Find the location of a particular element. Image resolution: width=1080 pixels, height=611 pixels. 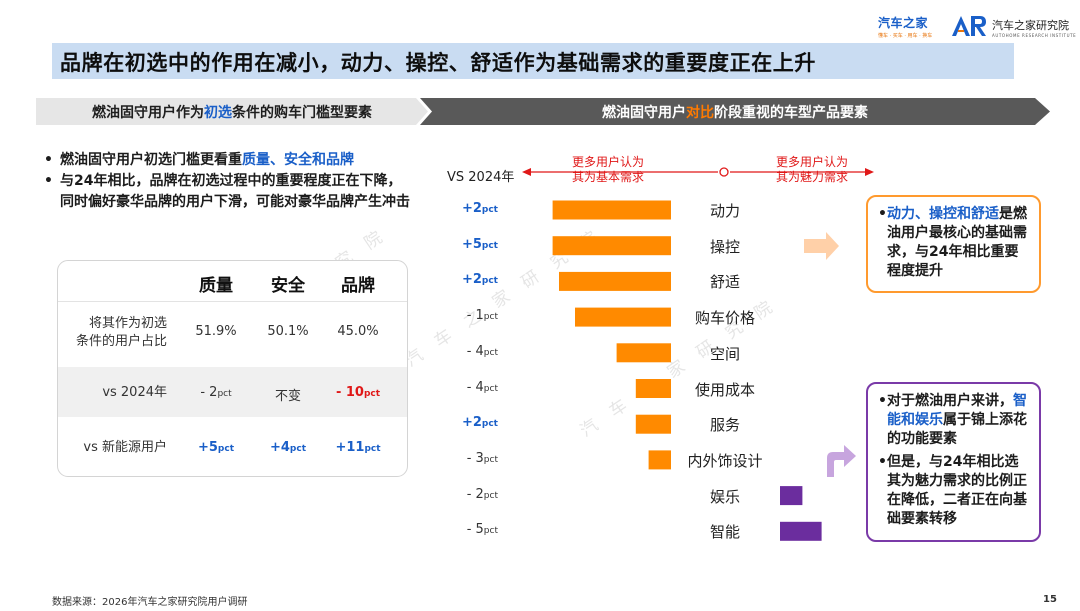

delta-label: - 1pct is located at coordinates (482, 316).